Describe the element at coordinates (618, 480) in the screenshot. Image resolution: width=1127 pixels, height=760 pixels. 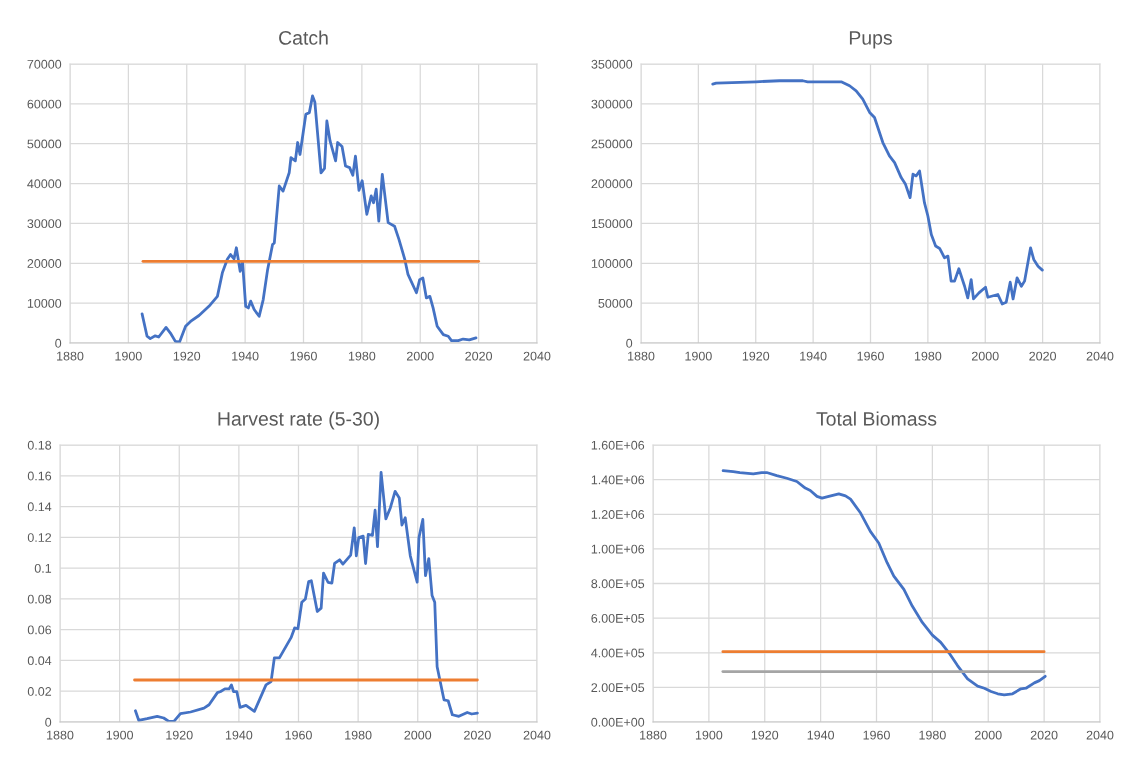
I see `y-tick-label: 1.40E+06` at that location.